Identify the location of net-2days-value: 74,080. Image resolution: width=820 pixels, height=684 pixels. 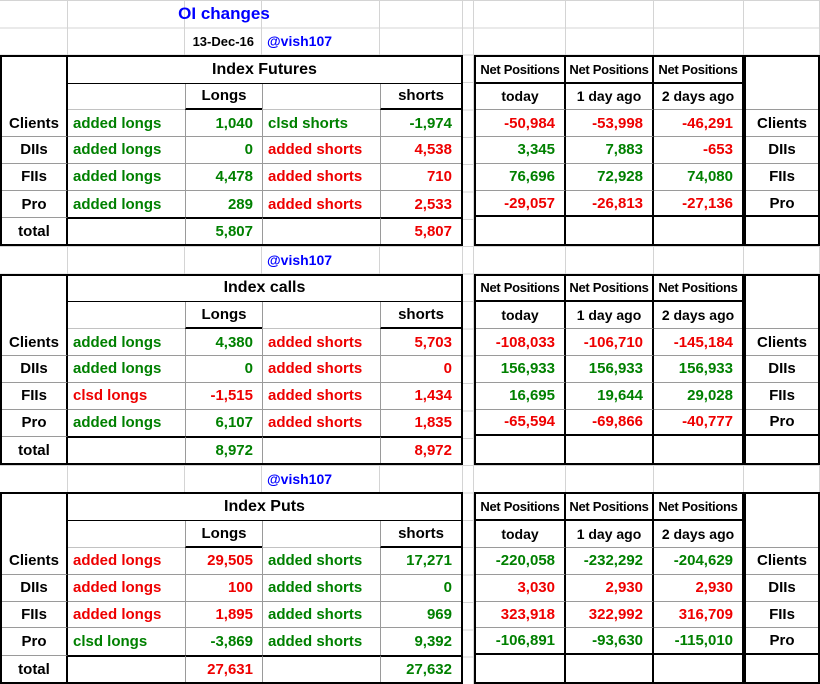
(698, 177).